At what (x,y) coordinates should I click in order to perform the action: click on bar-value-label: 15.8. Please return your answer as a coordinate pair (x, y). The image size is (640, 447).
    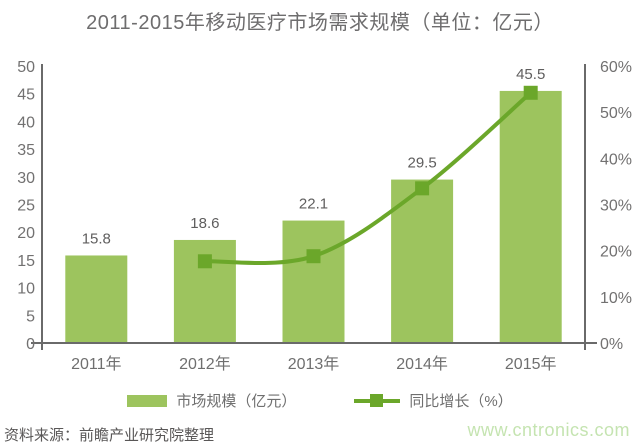
    Looking at the image, I should click on (96, 238).